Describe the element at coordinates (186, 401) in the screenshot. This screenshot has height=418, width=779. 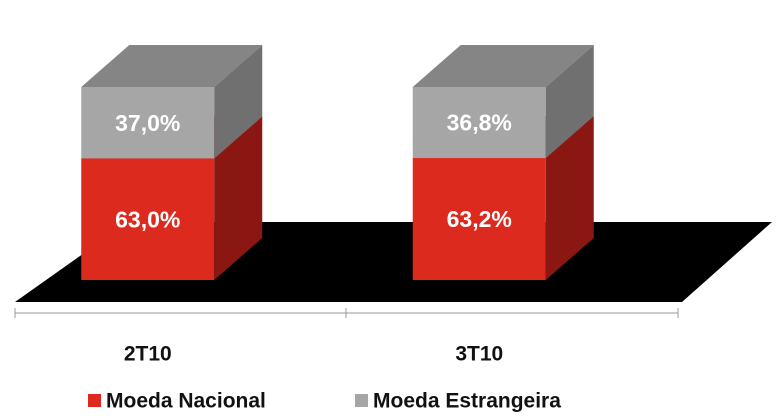
I see `legend-label: Moeda Nacional` at that location.